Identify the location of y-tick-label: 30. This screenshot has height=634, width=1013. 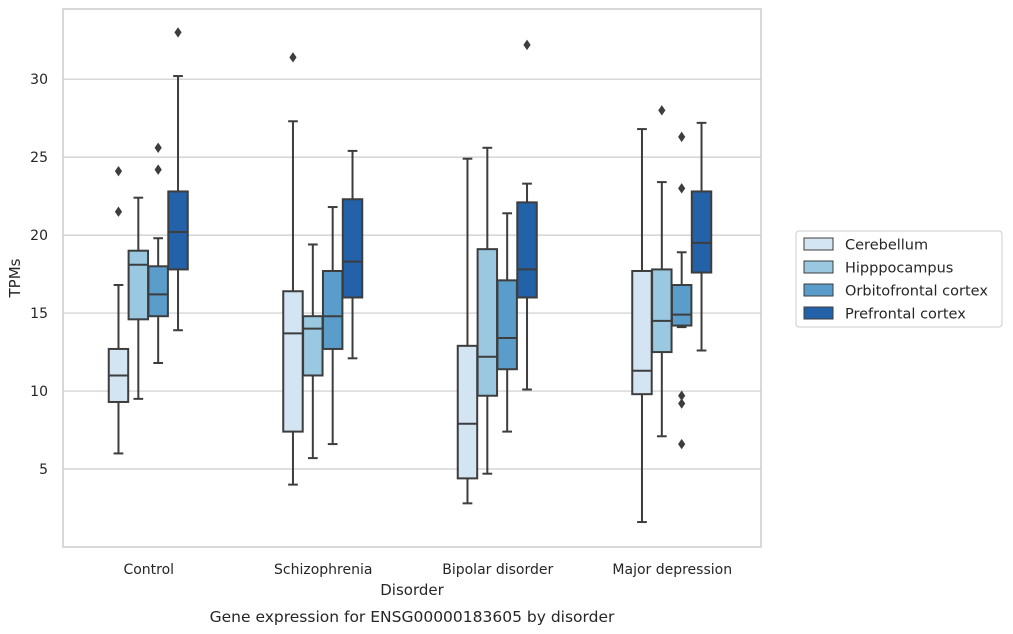
(39, 80).